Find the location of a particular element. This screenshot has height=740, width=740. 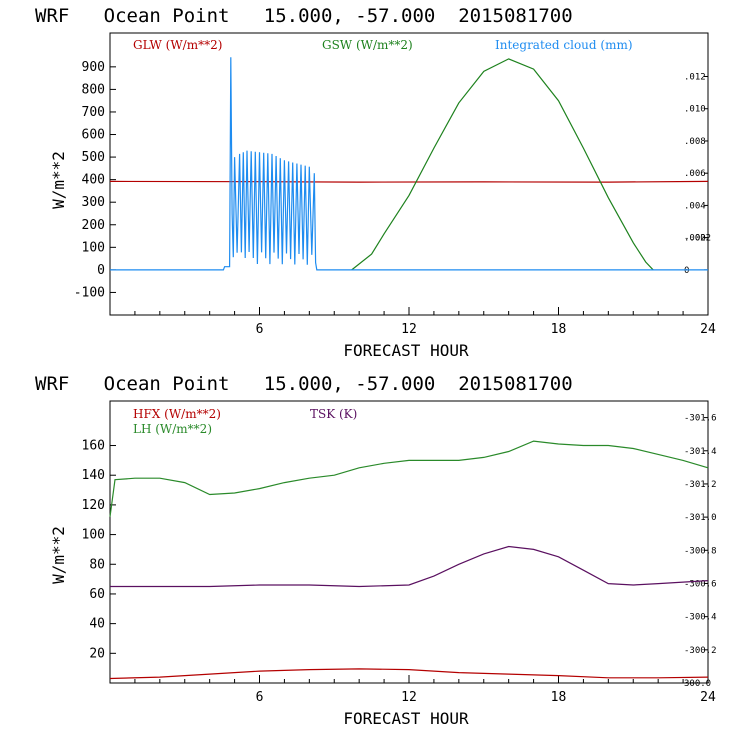

bottom-y2tick-label: -300.2 is located at coordinates (700, 651).